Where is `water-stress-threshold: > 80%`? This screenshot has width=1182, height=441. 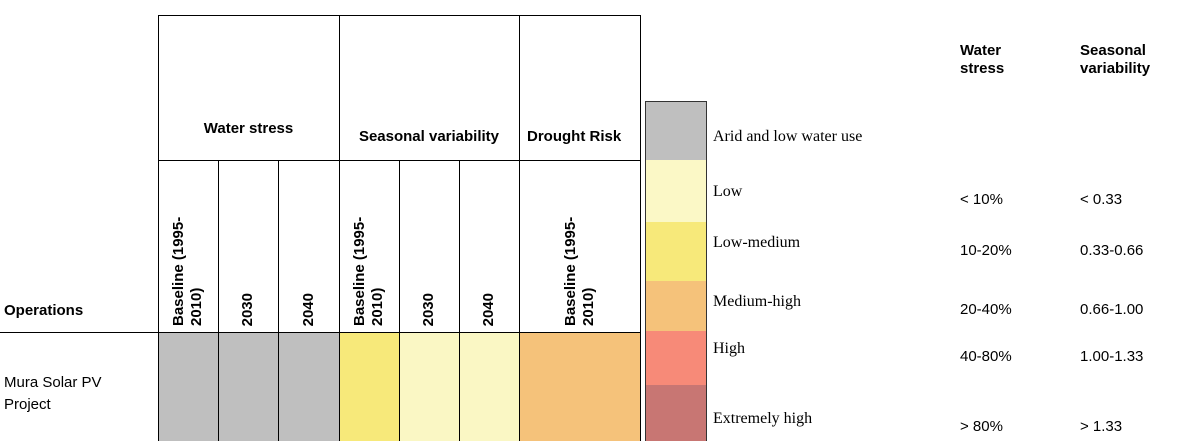 water-stress-threshold: > 80% is located at coordinates (981, 426).